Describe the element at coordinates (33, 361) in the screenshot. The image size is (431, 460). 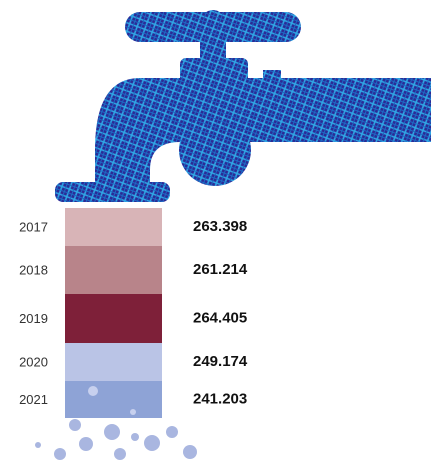
I see `year-label: 2020` at that location.